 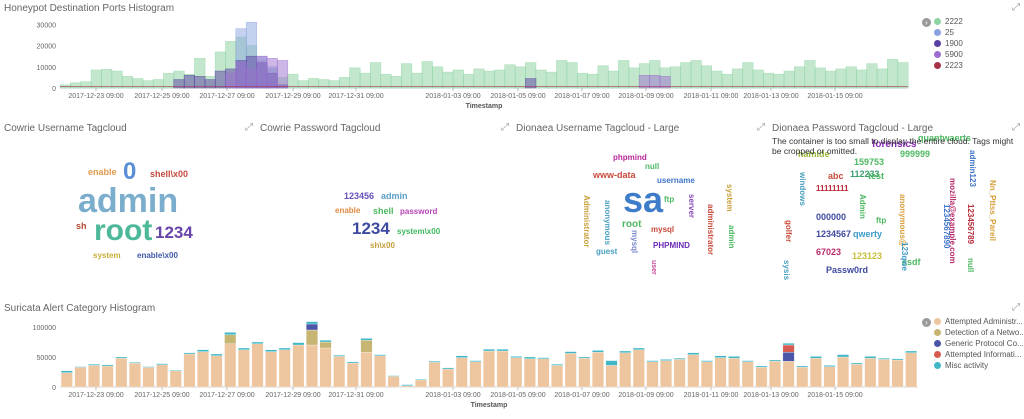 I want to click on tag-word: 000000, so click(x=831, y=217).